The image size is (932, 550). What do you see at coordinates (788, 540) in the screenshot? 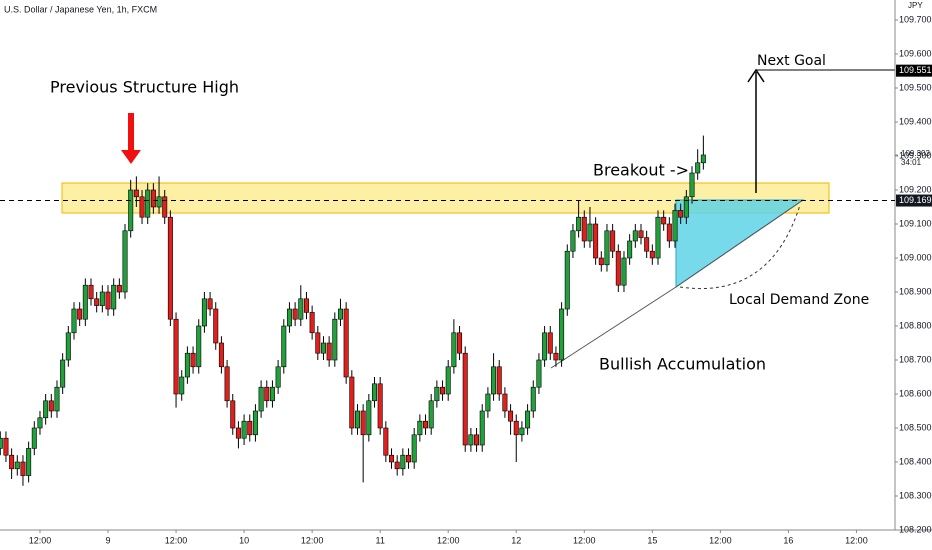
I see `x-tick-label: 16` at bounding box center [788, 540].